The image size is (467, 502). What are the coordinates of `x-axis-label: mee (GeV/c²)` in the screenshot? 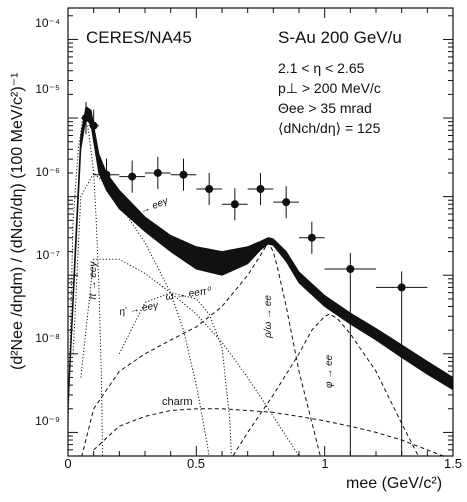 It's located at (394, 483).